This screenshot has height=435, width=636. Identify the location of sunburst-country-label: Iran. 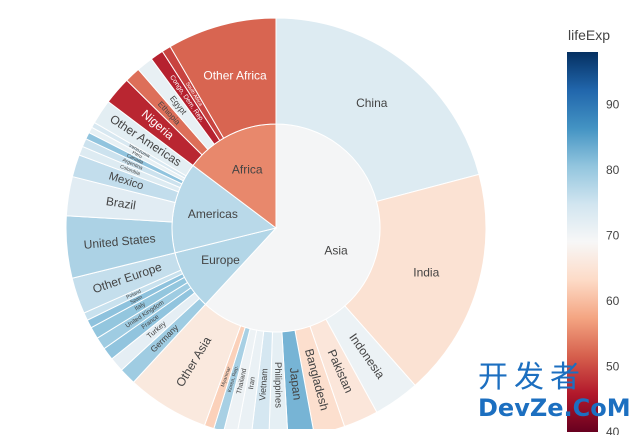
(251, 383).